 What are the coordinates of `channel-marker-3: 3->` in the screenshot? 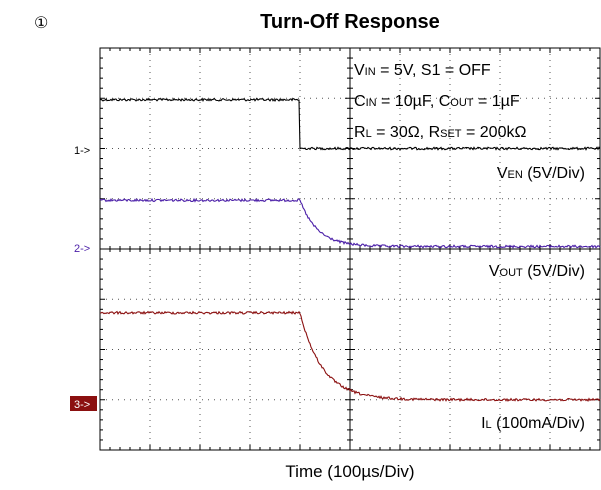 It's located at (82, 405).